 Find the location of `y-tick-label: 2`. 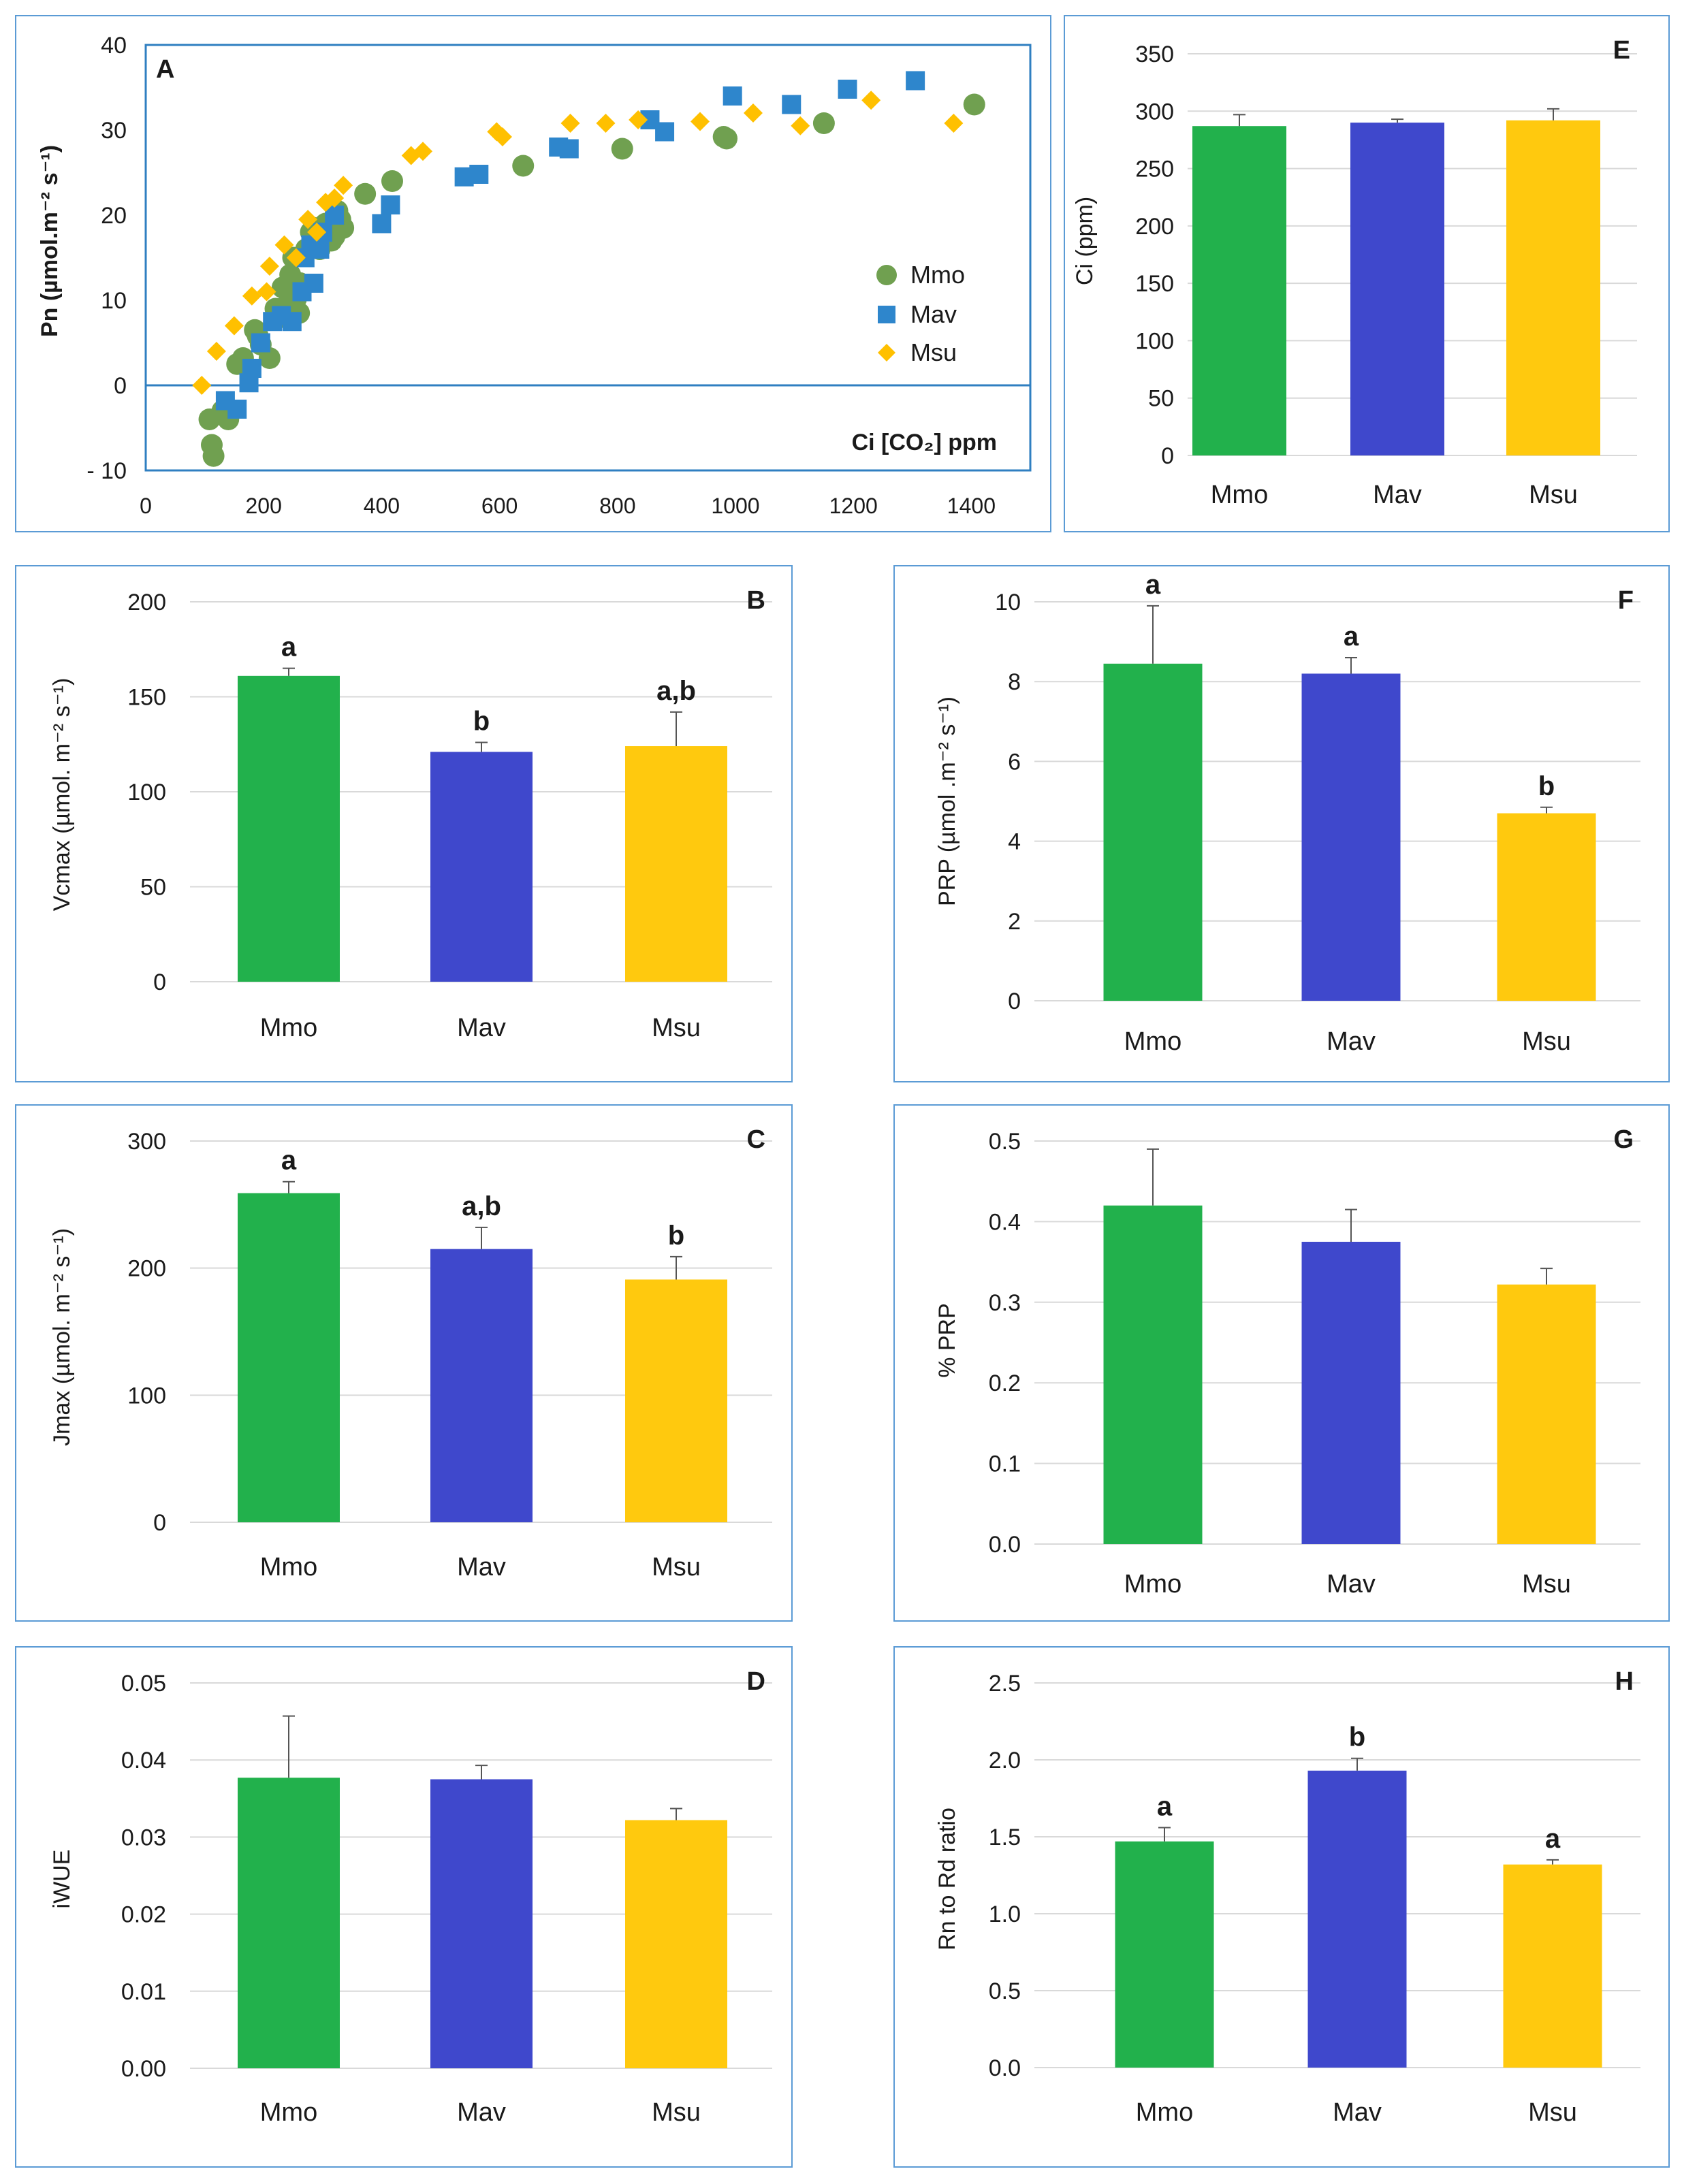

y-tick-label: 2 is located at coordinates (1014, 922).